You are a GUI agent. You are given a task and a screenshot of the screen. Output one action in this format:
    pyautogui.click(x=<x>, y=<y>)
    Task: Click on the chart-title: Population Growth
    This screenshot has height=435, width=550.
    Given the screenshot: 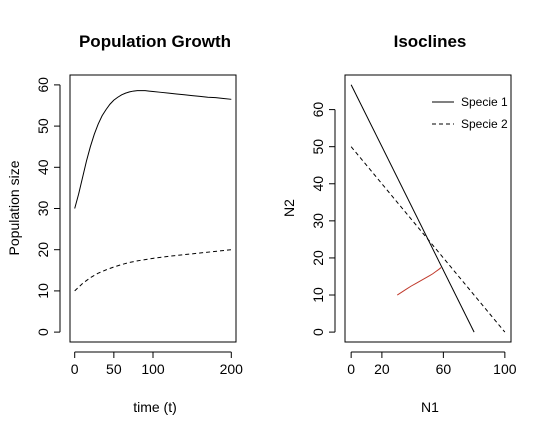 What is the action you would take?
    pyautogui.click(x=155, y=41)
    